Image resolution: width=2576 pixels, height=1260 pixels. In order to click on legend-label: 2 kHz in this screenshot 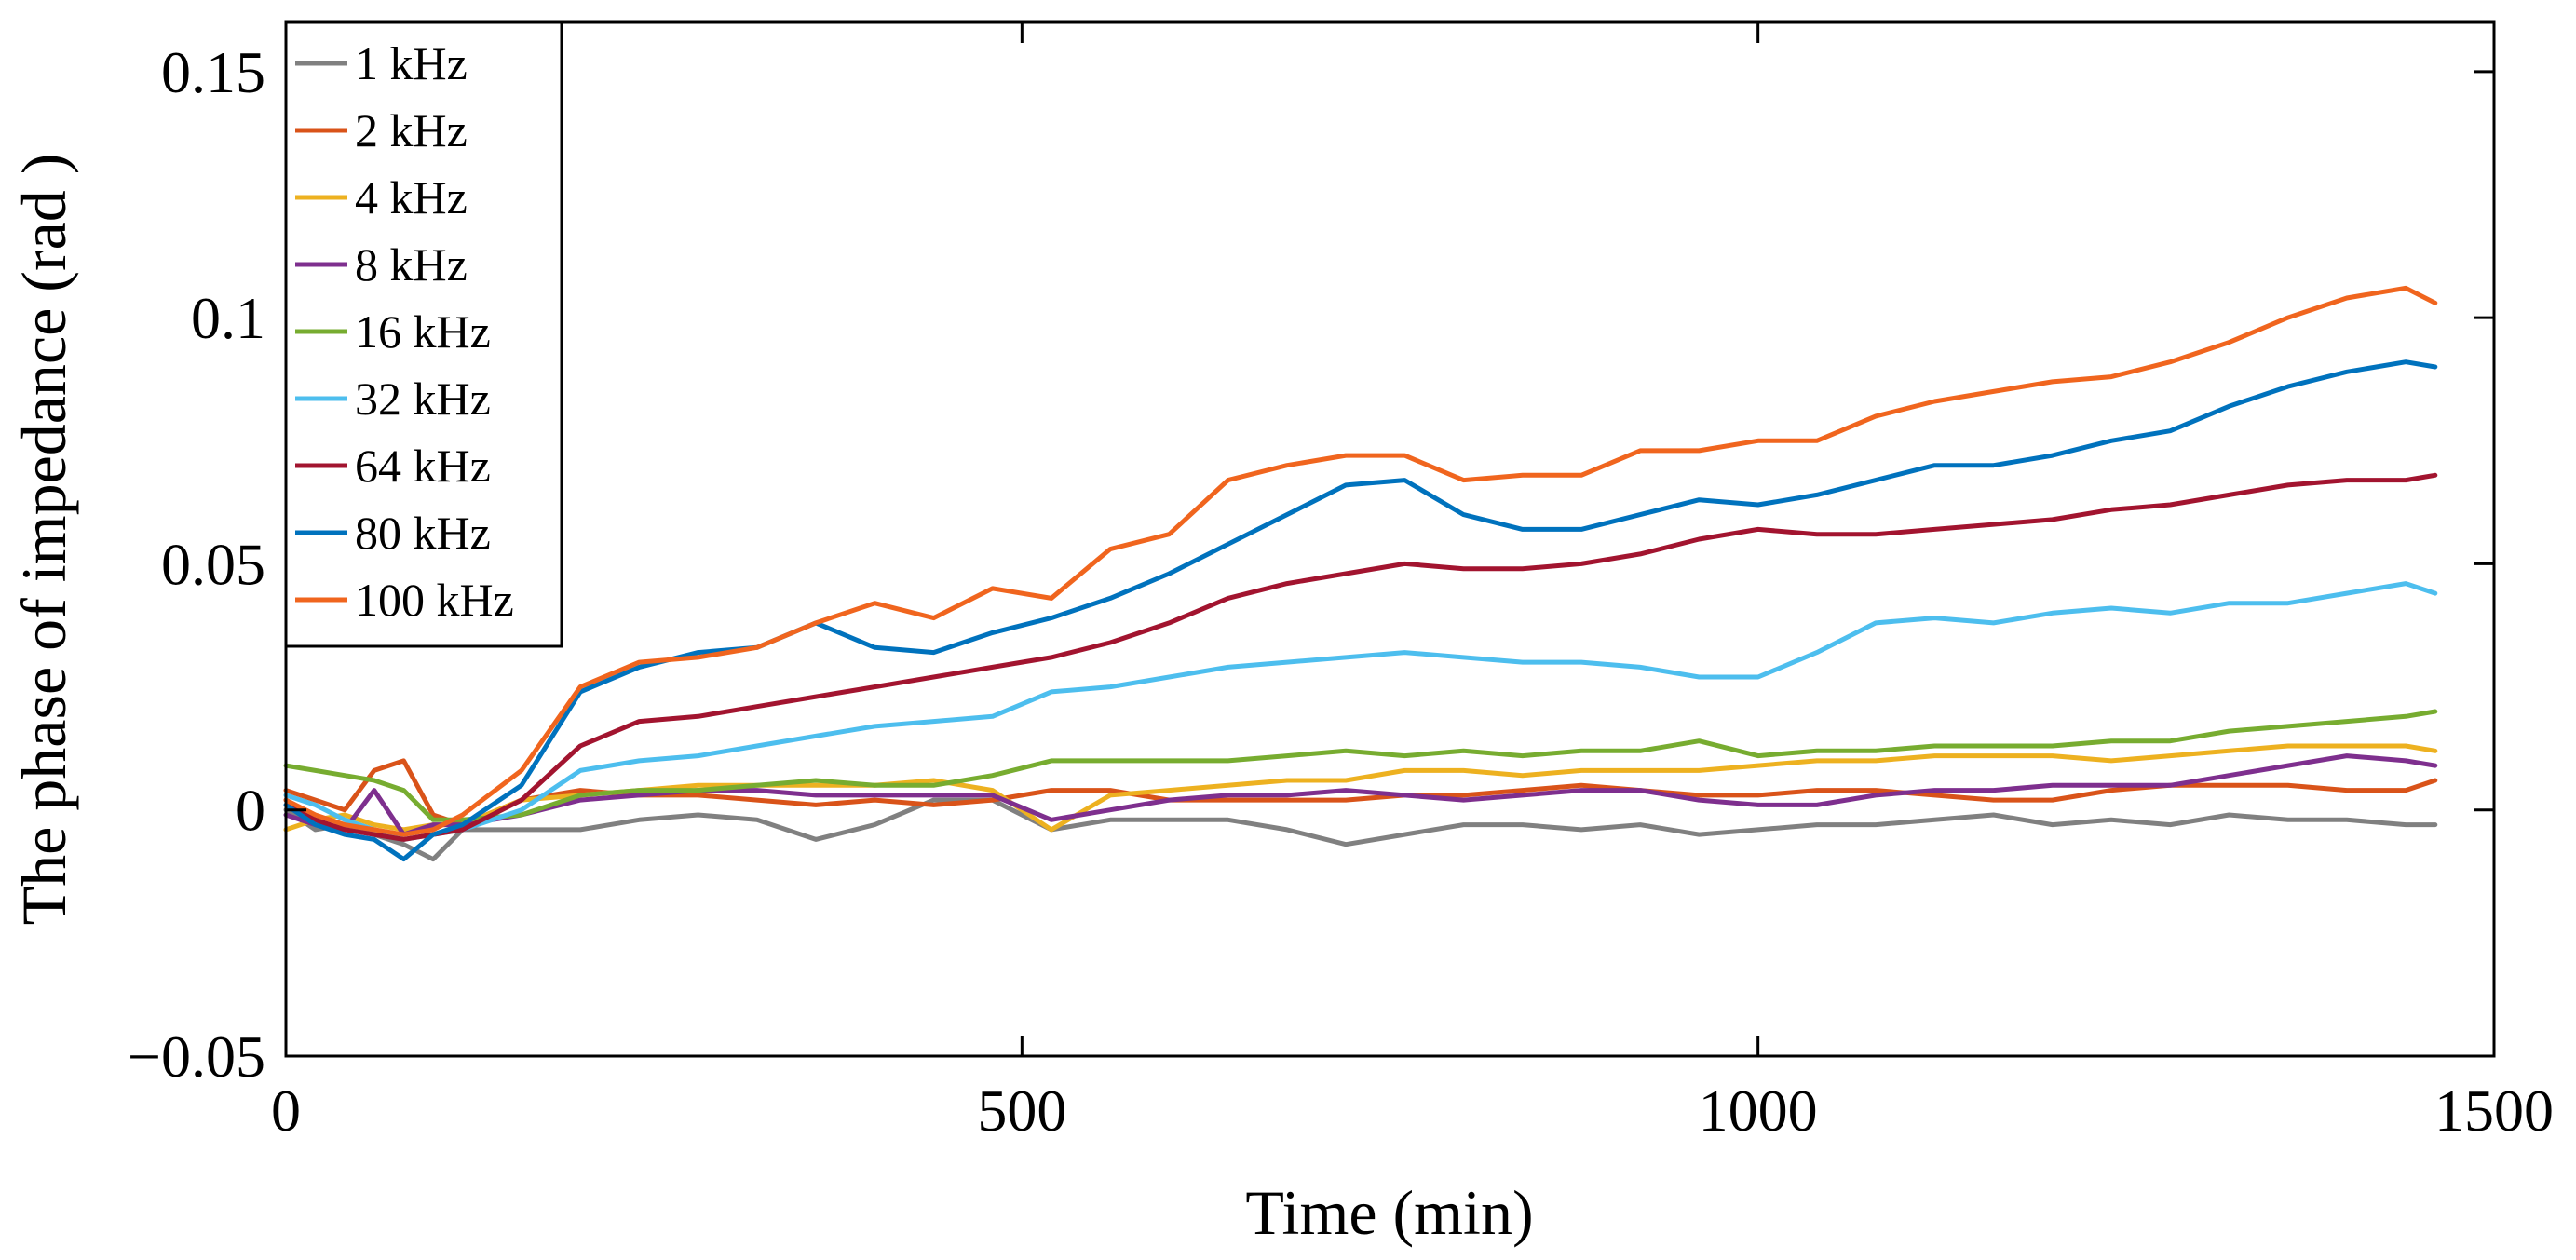, I will do `click(411, 130)`.